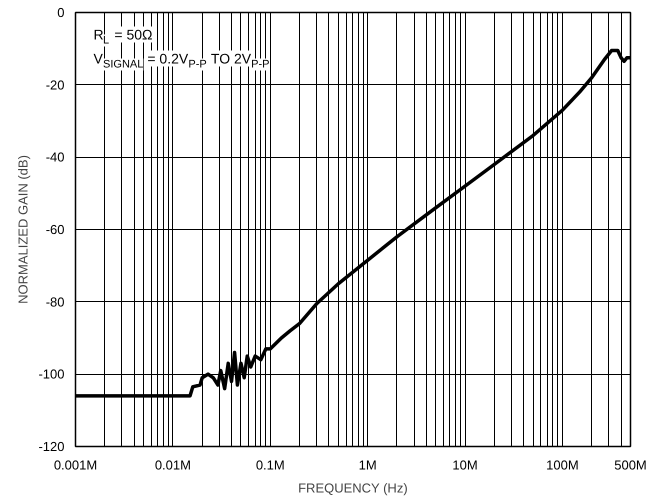 The width and height of the screenshot is (660, 501). What do you see at coordinates (55, 302) in the screenshot?
I see `y-tick-label: -80` at bounding box center [55, 302].